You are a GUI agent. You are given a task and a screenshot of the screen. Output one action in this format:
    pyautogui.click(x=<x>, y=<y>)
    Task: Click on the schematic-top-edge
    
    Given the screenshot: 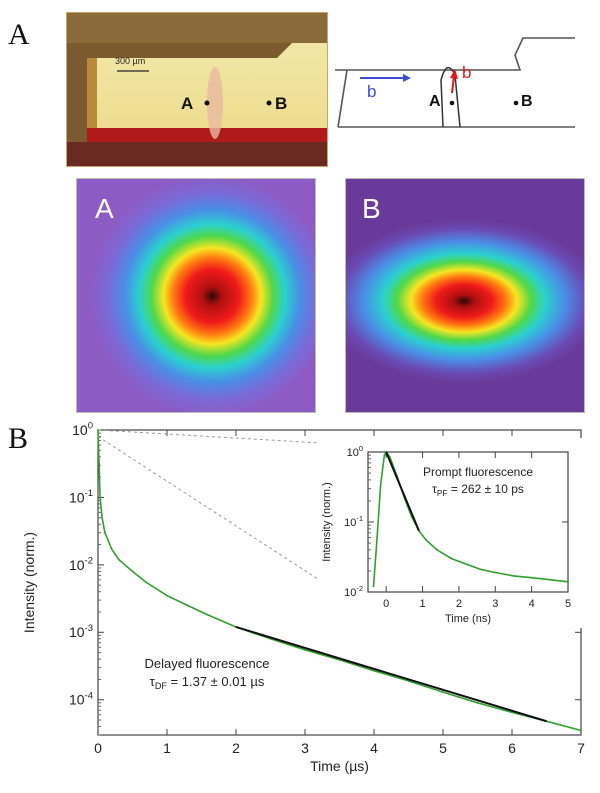 What is the action you would take?
    pyautogui.click(x=455, y=54)
    